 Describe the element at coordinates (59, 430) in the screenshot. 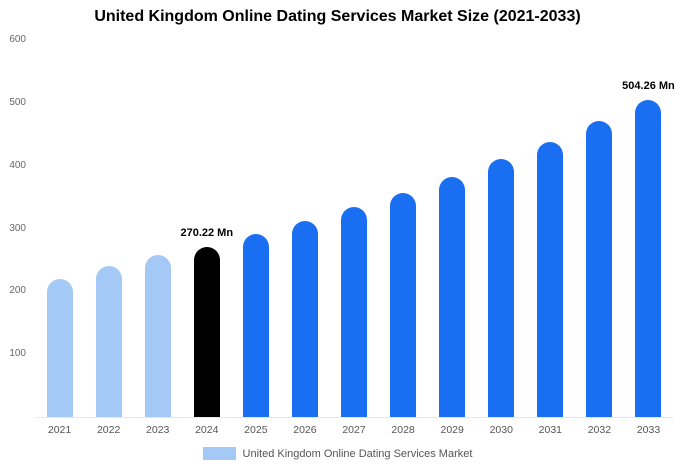

I see `x-tick-label-2021: 2021` at that location.